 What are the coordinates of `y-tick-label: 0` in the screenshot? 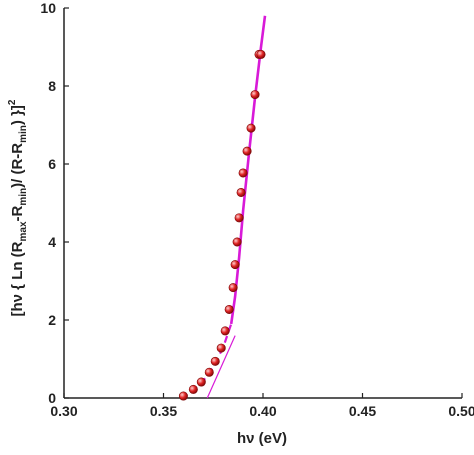 It's located at (52, 398).